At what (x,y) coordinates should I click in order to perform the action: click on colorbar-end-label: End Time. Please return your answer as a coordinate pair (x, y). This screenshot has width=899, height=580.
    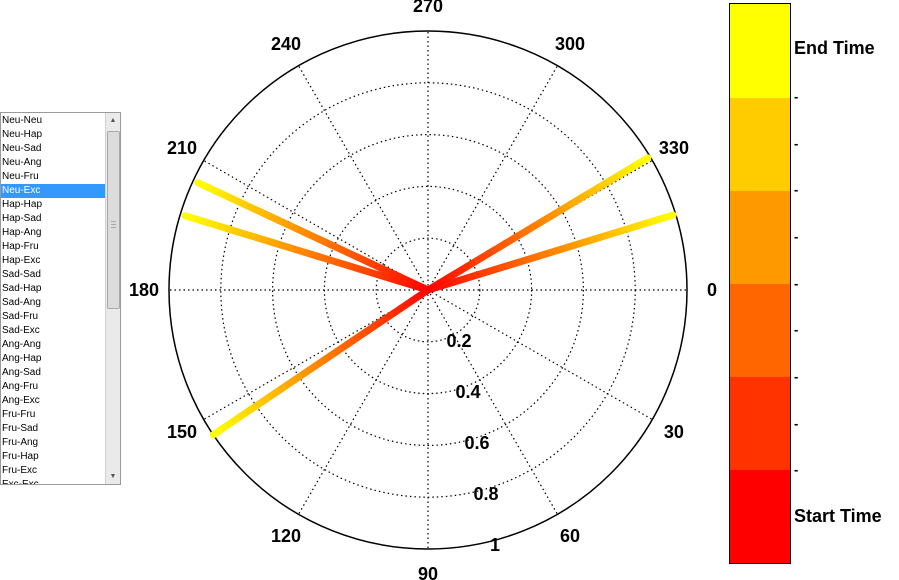
    Looking at the image, I should click on (834, 48).